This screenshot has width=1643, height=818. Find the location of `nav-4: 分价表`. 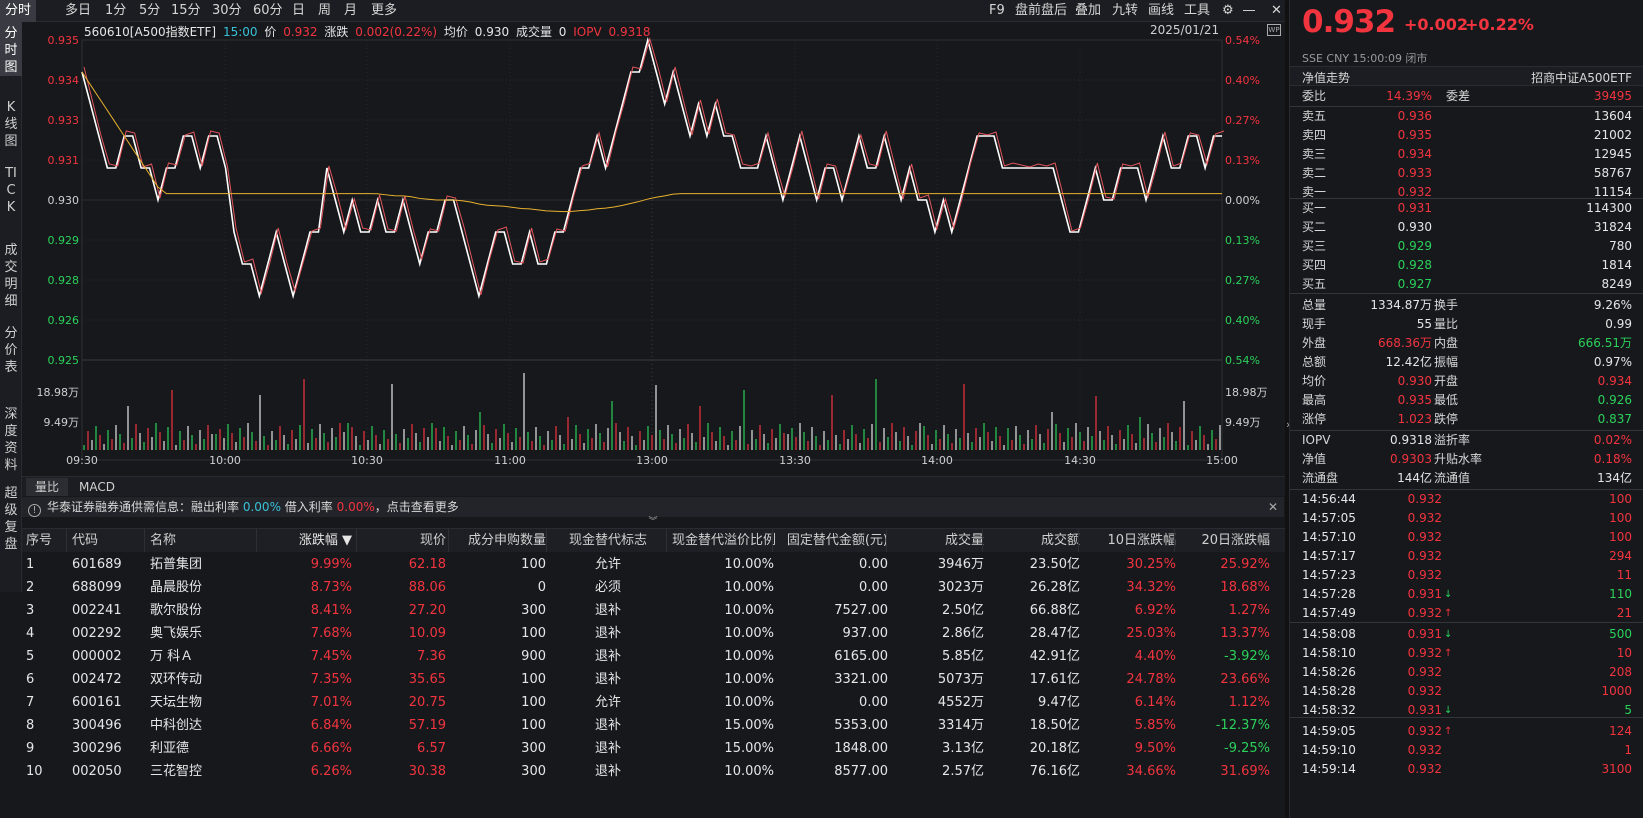

nav-4: 分价表 is located at coordinates (11, 349).